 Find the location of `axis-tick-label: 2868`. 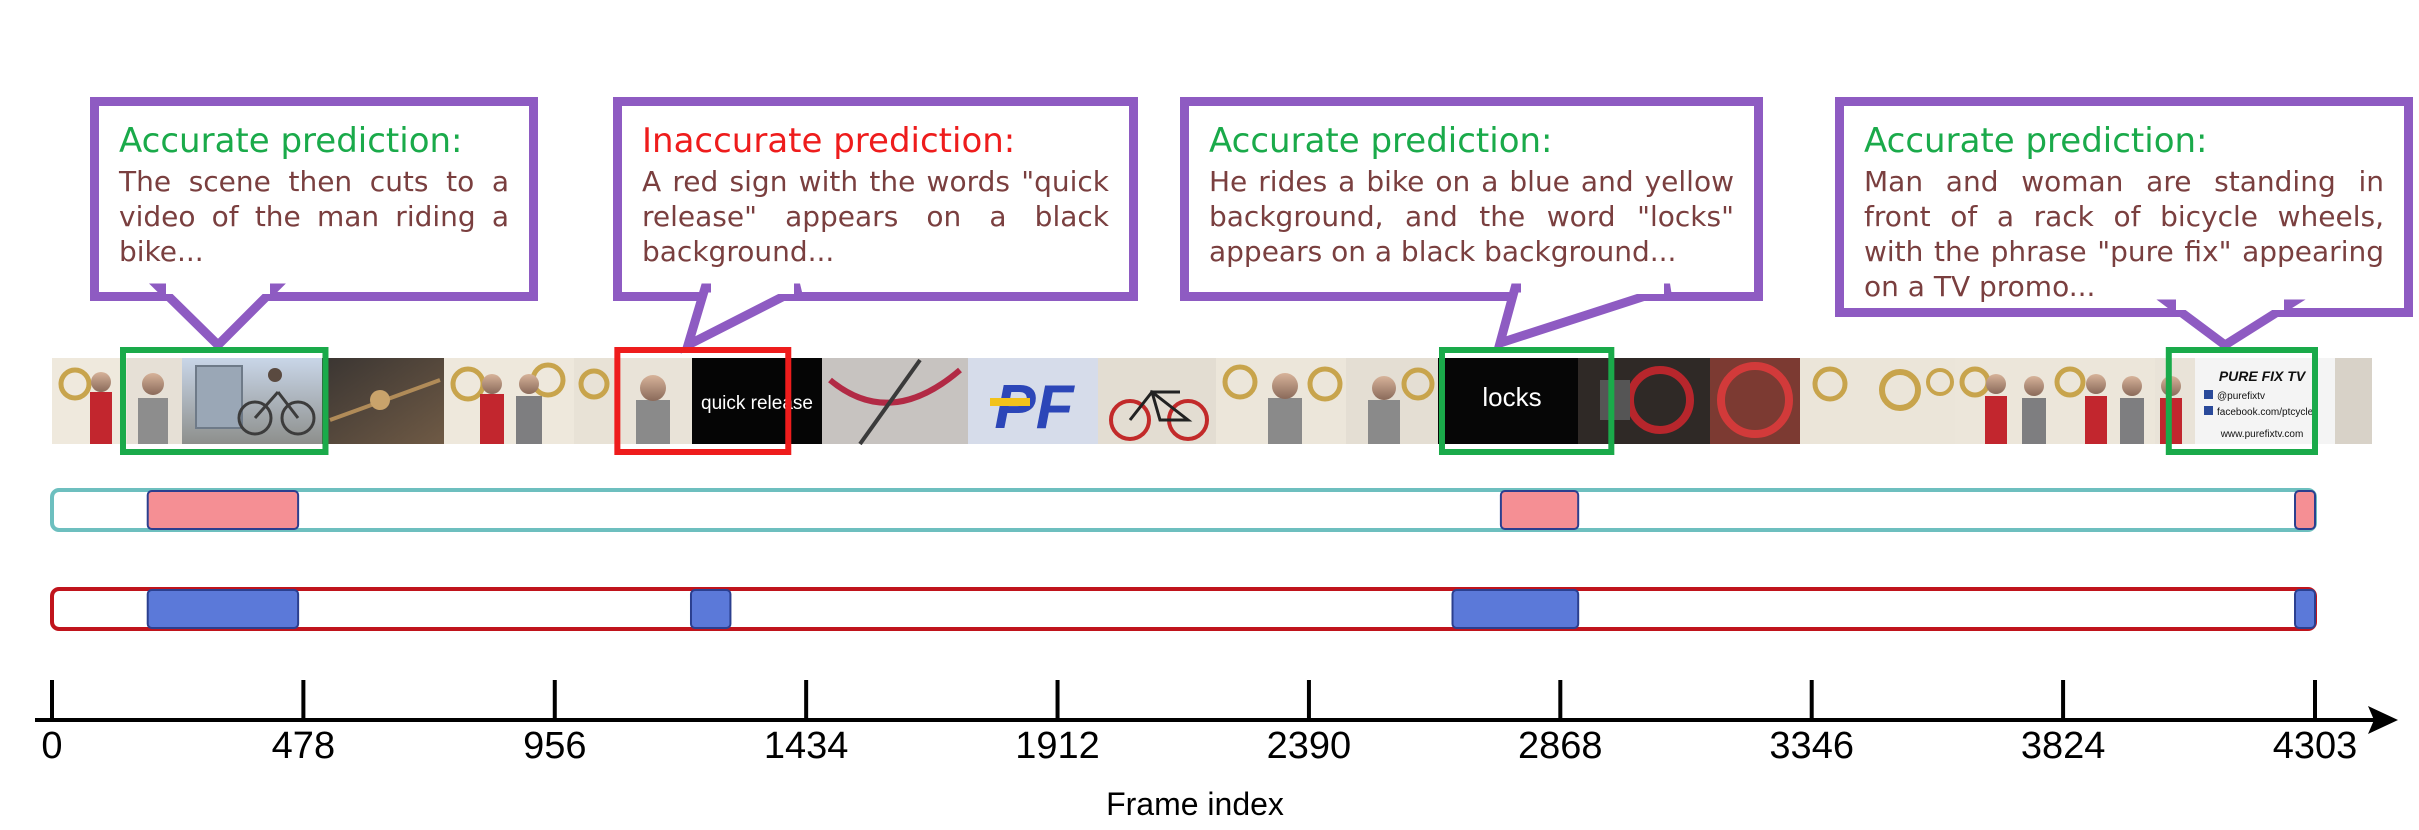

axis-tick-label: 2868 is located at coordinates (1560, 746).